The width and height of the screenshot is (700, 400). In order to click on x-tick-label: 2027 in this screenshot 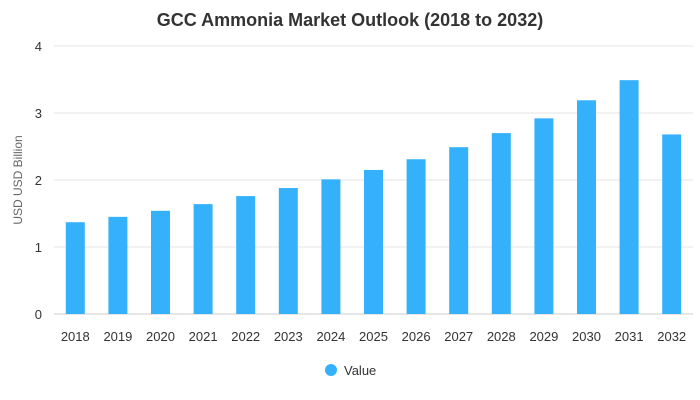, I will do `click(458, 336)`.